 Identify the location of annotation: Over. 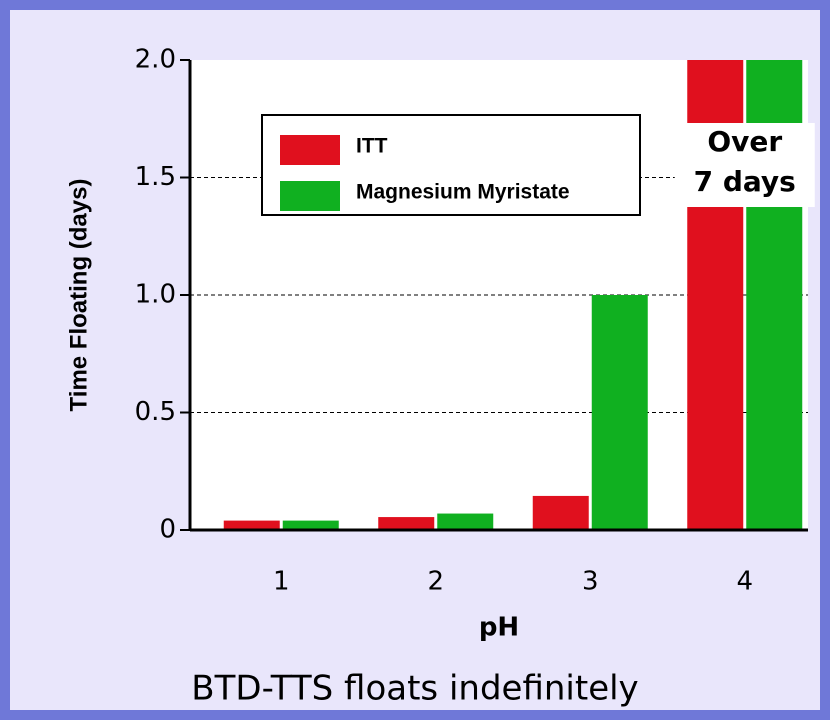
(744, 141).